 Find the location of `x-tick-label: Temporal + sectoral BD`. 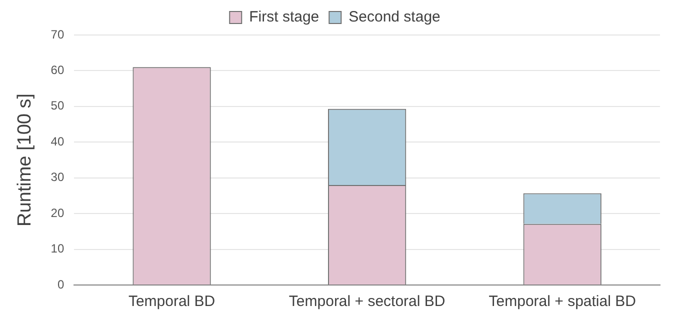

x-tick-label: Temporal + sectoral BD is located at coordinates (367, 301).